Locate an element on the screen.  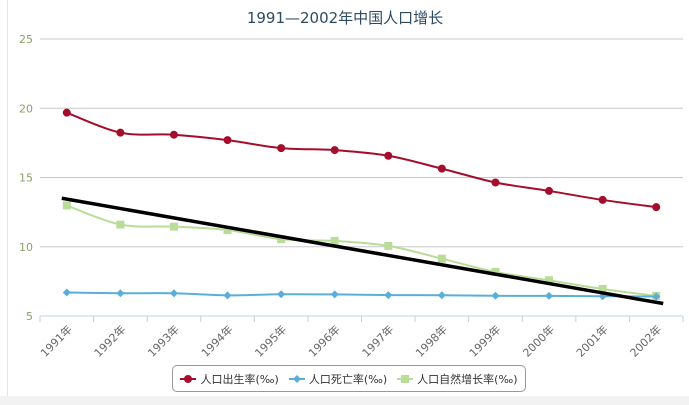
footer-strip is located at coordinates (344, 400).